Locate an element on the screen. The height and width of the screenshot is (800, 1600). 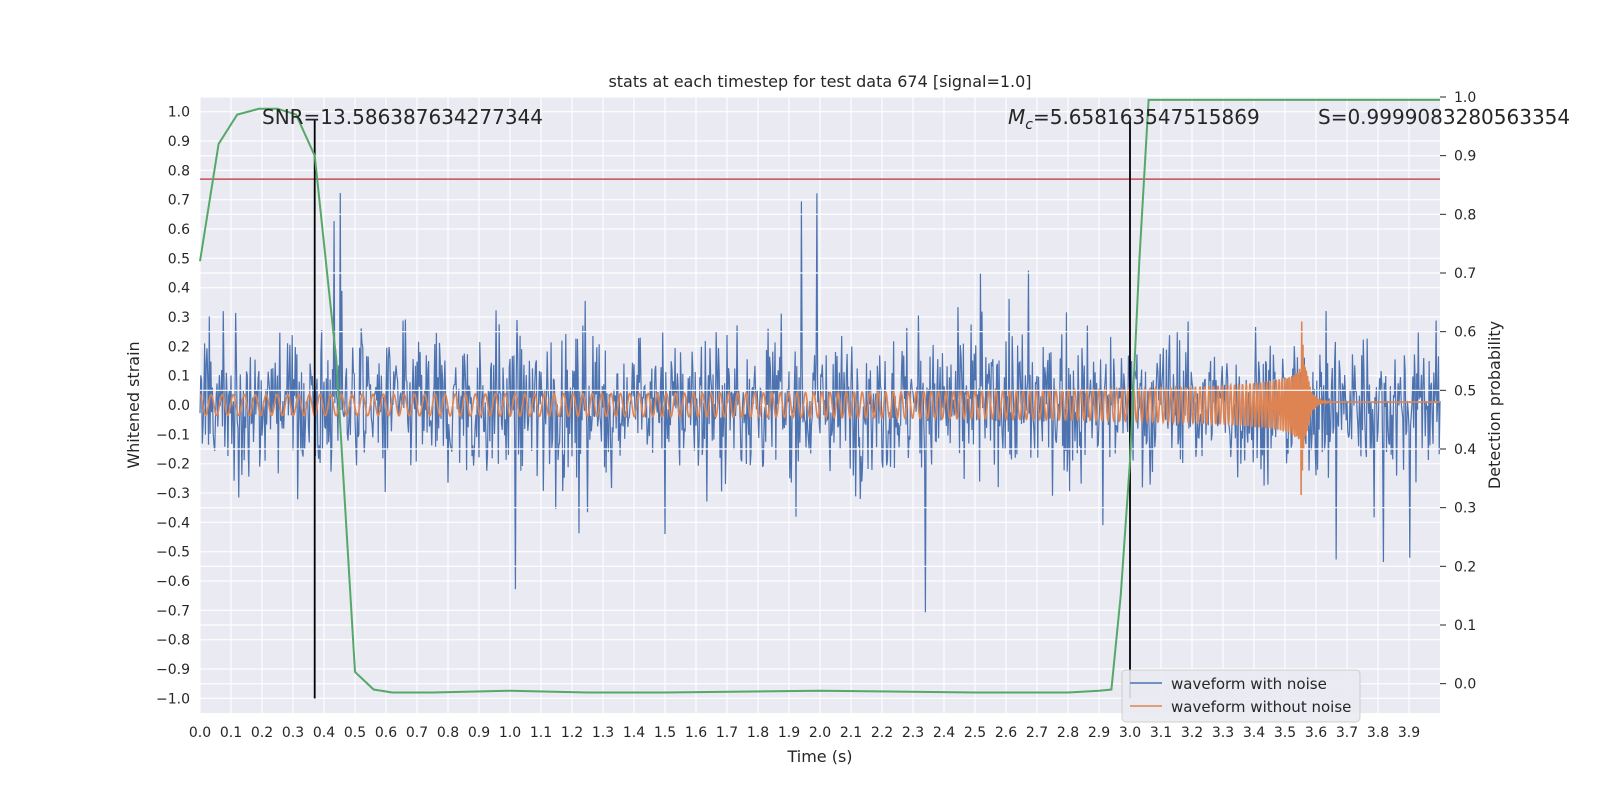
x-tick-label: 2.9 is located at coordinates (1099, 733).